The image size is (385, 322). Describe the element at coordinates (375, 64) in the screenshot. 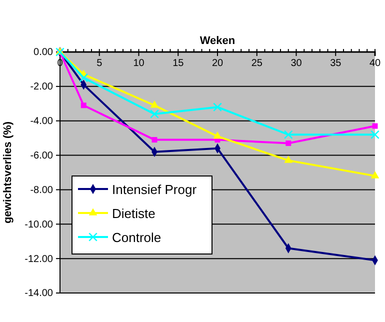

I see `x-tick-label: 40` at that location.